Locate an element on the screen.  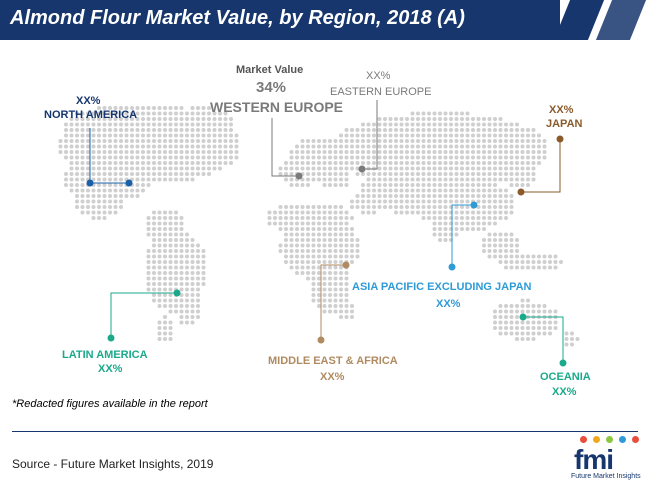
apej-marker is located at coordinates (474, 205).